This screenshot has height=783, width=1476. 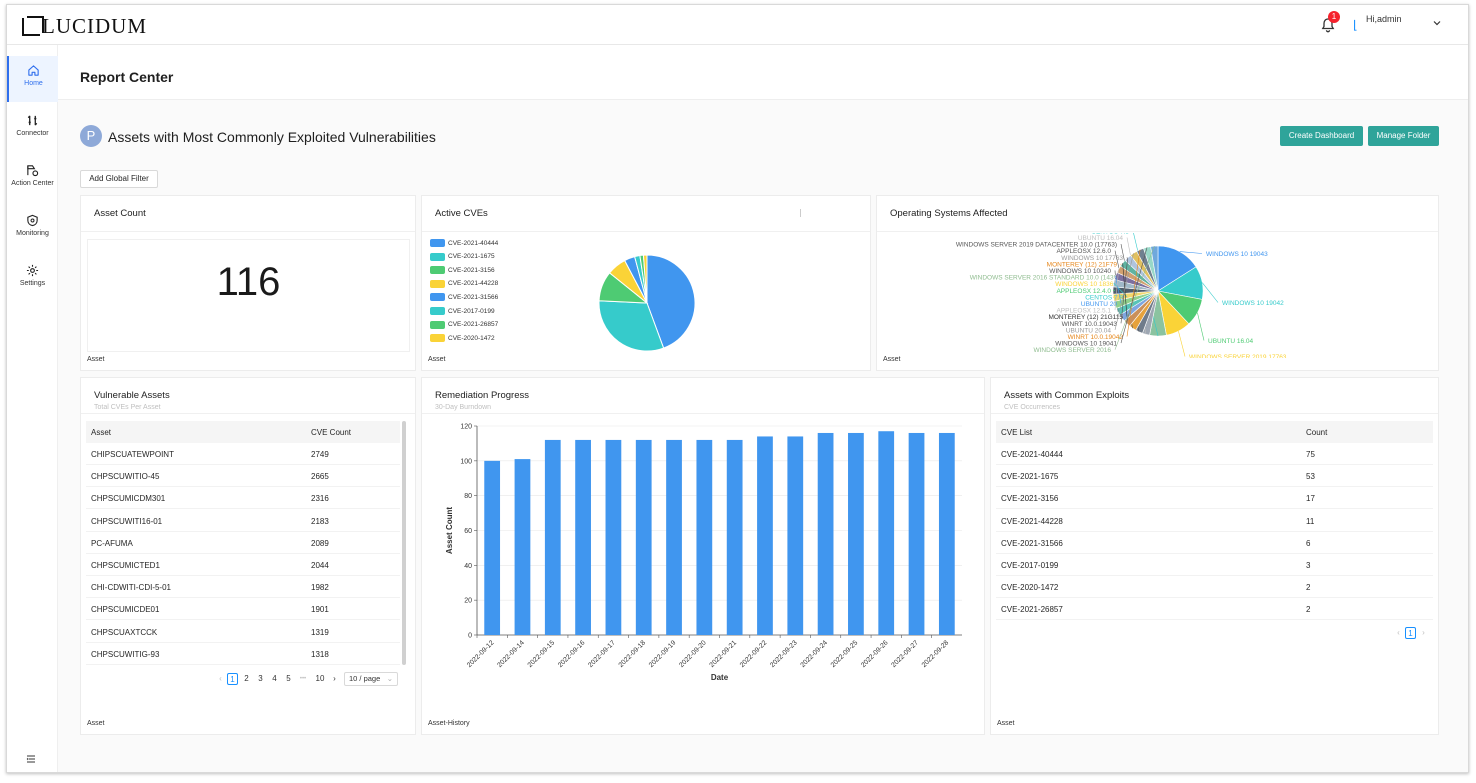 I want to click on asset-name-cell: CHPSCUAXTCCK, so click(x=124, y=632).